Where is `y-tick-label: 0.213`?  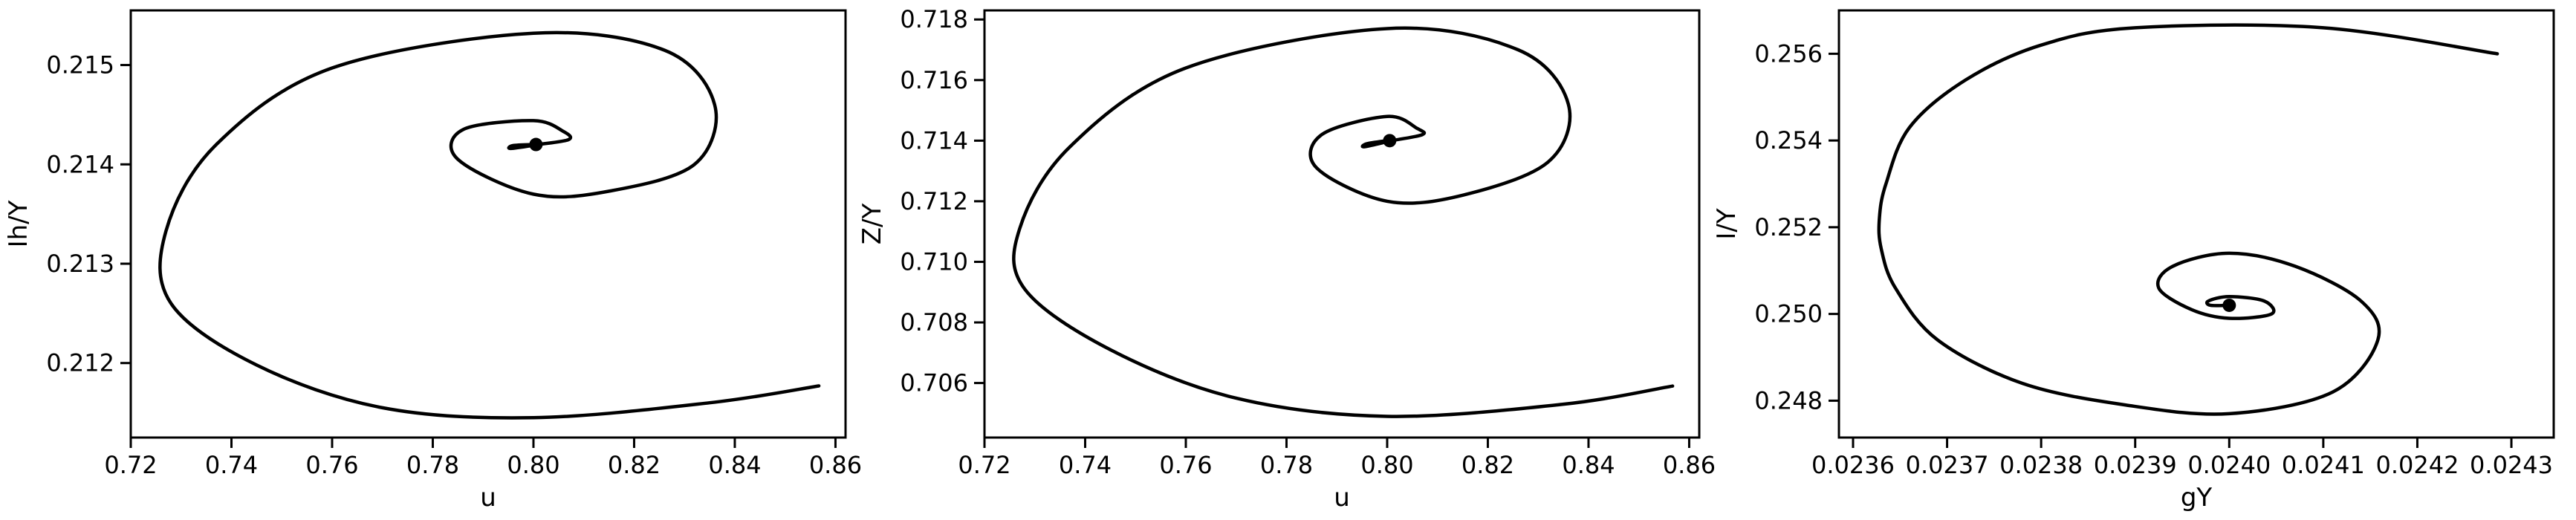
y-tick-label: 0.213 is located at coordinates (80, 264).